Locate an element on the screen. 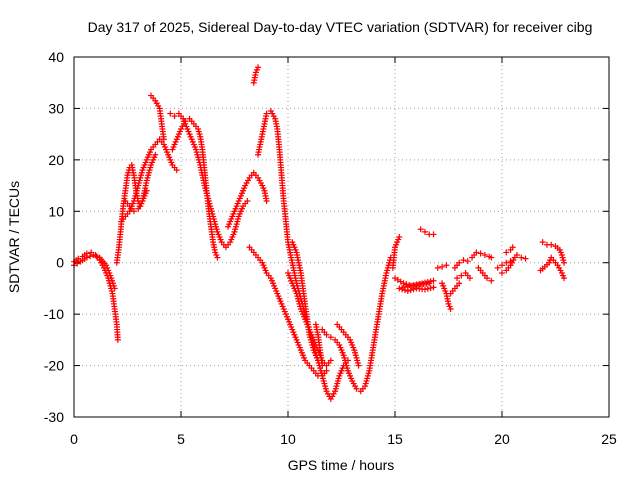 The image size is (640, 480). y-tick-label: 0 is located at coordinates (60, 263).